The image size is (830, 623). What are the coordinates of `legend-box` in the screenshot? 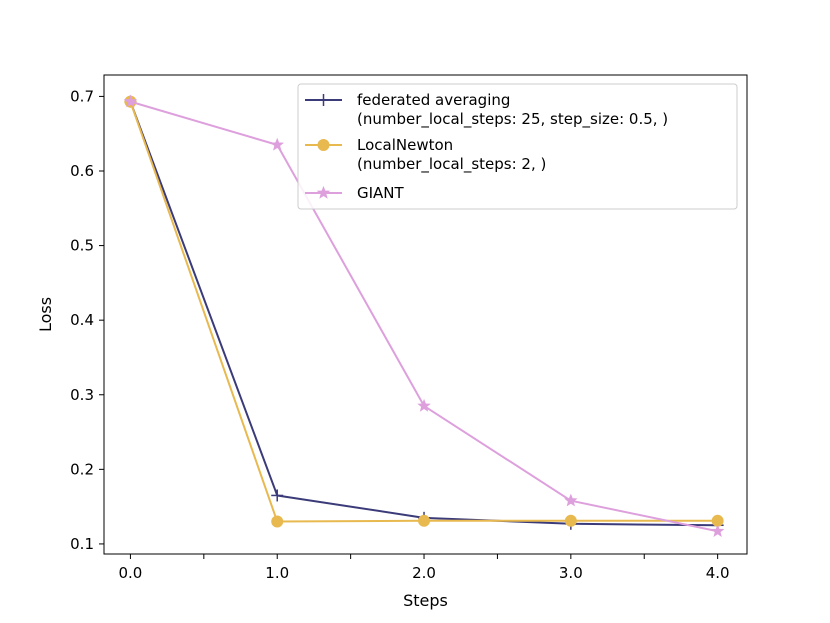 It's located at (517, 146).